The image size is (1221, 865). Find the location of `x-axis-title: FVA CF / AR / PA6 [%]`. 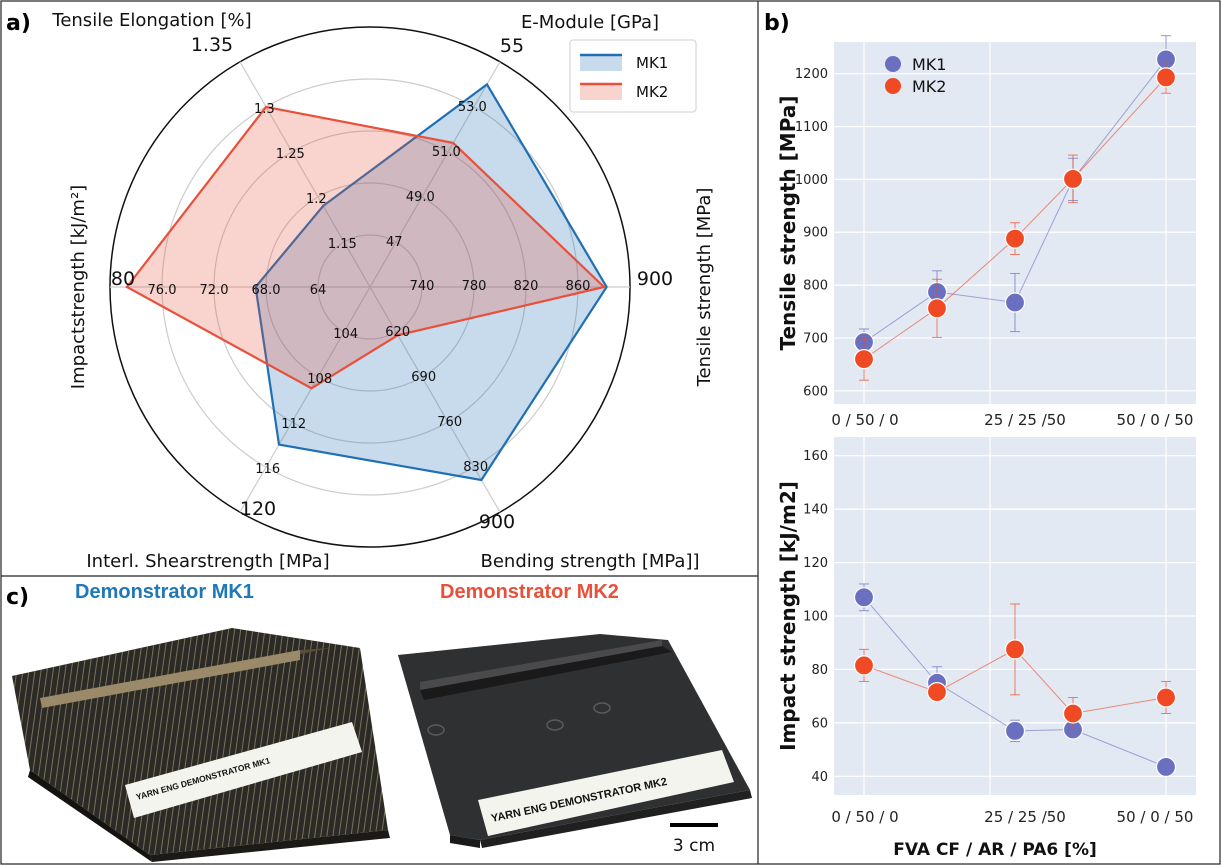

x-axis-title: FVA CF / AR / PA6 [%] is located at coordinates (995, 850).